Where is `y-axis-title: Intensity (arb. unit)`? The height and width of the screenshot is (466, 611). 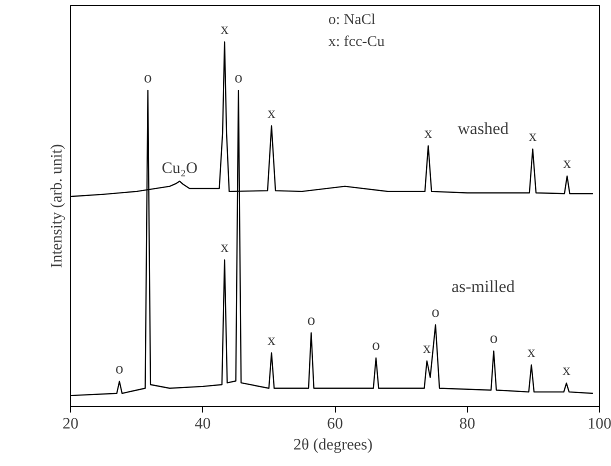
y-axis-title: Intensity (arb. unit) is located at coordinates (57, 206).